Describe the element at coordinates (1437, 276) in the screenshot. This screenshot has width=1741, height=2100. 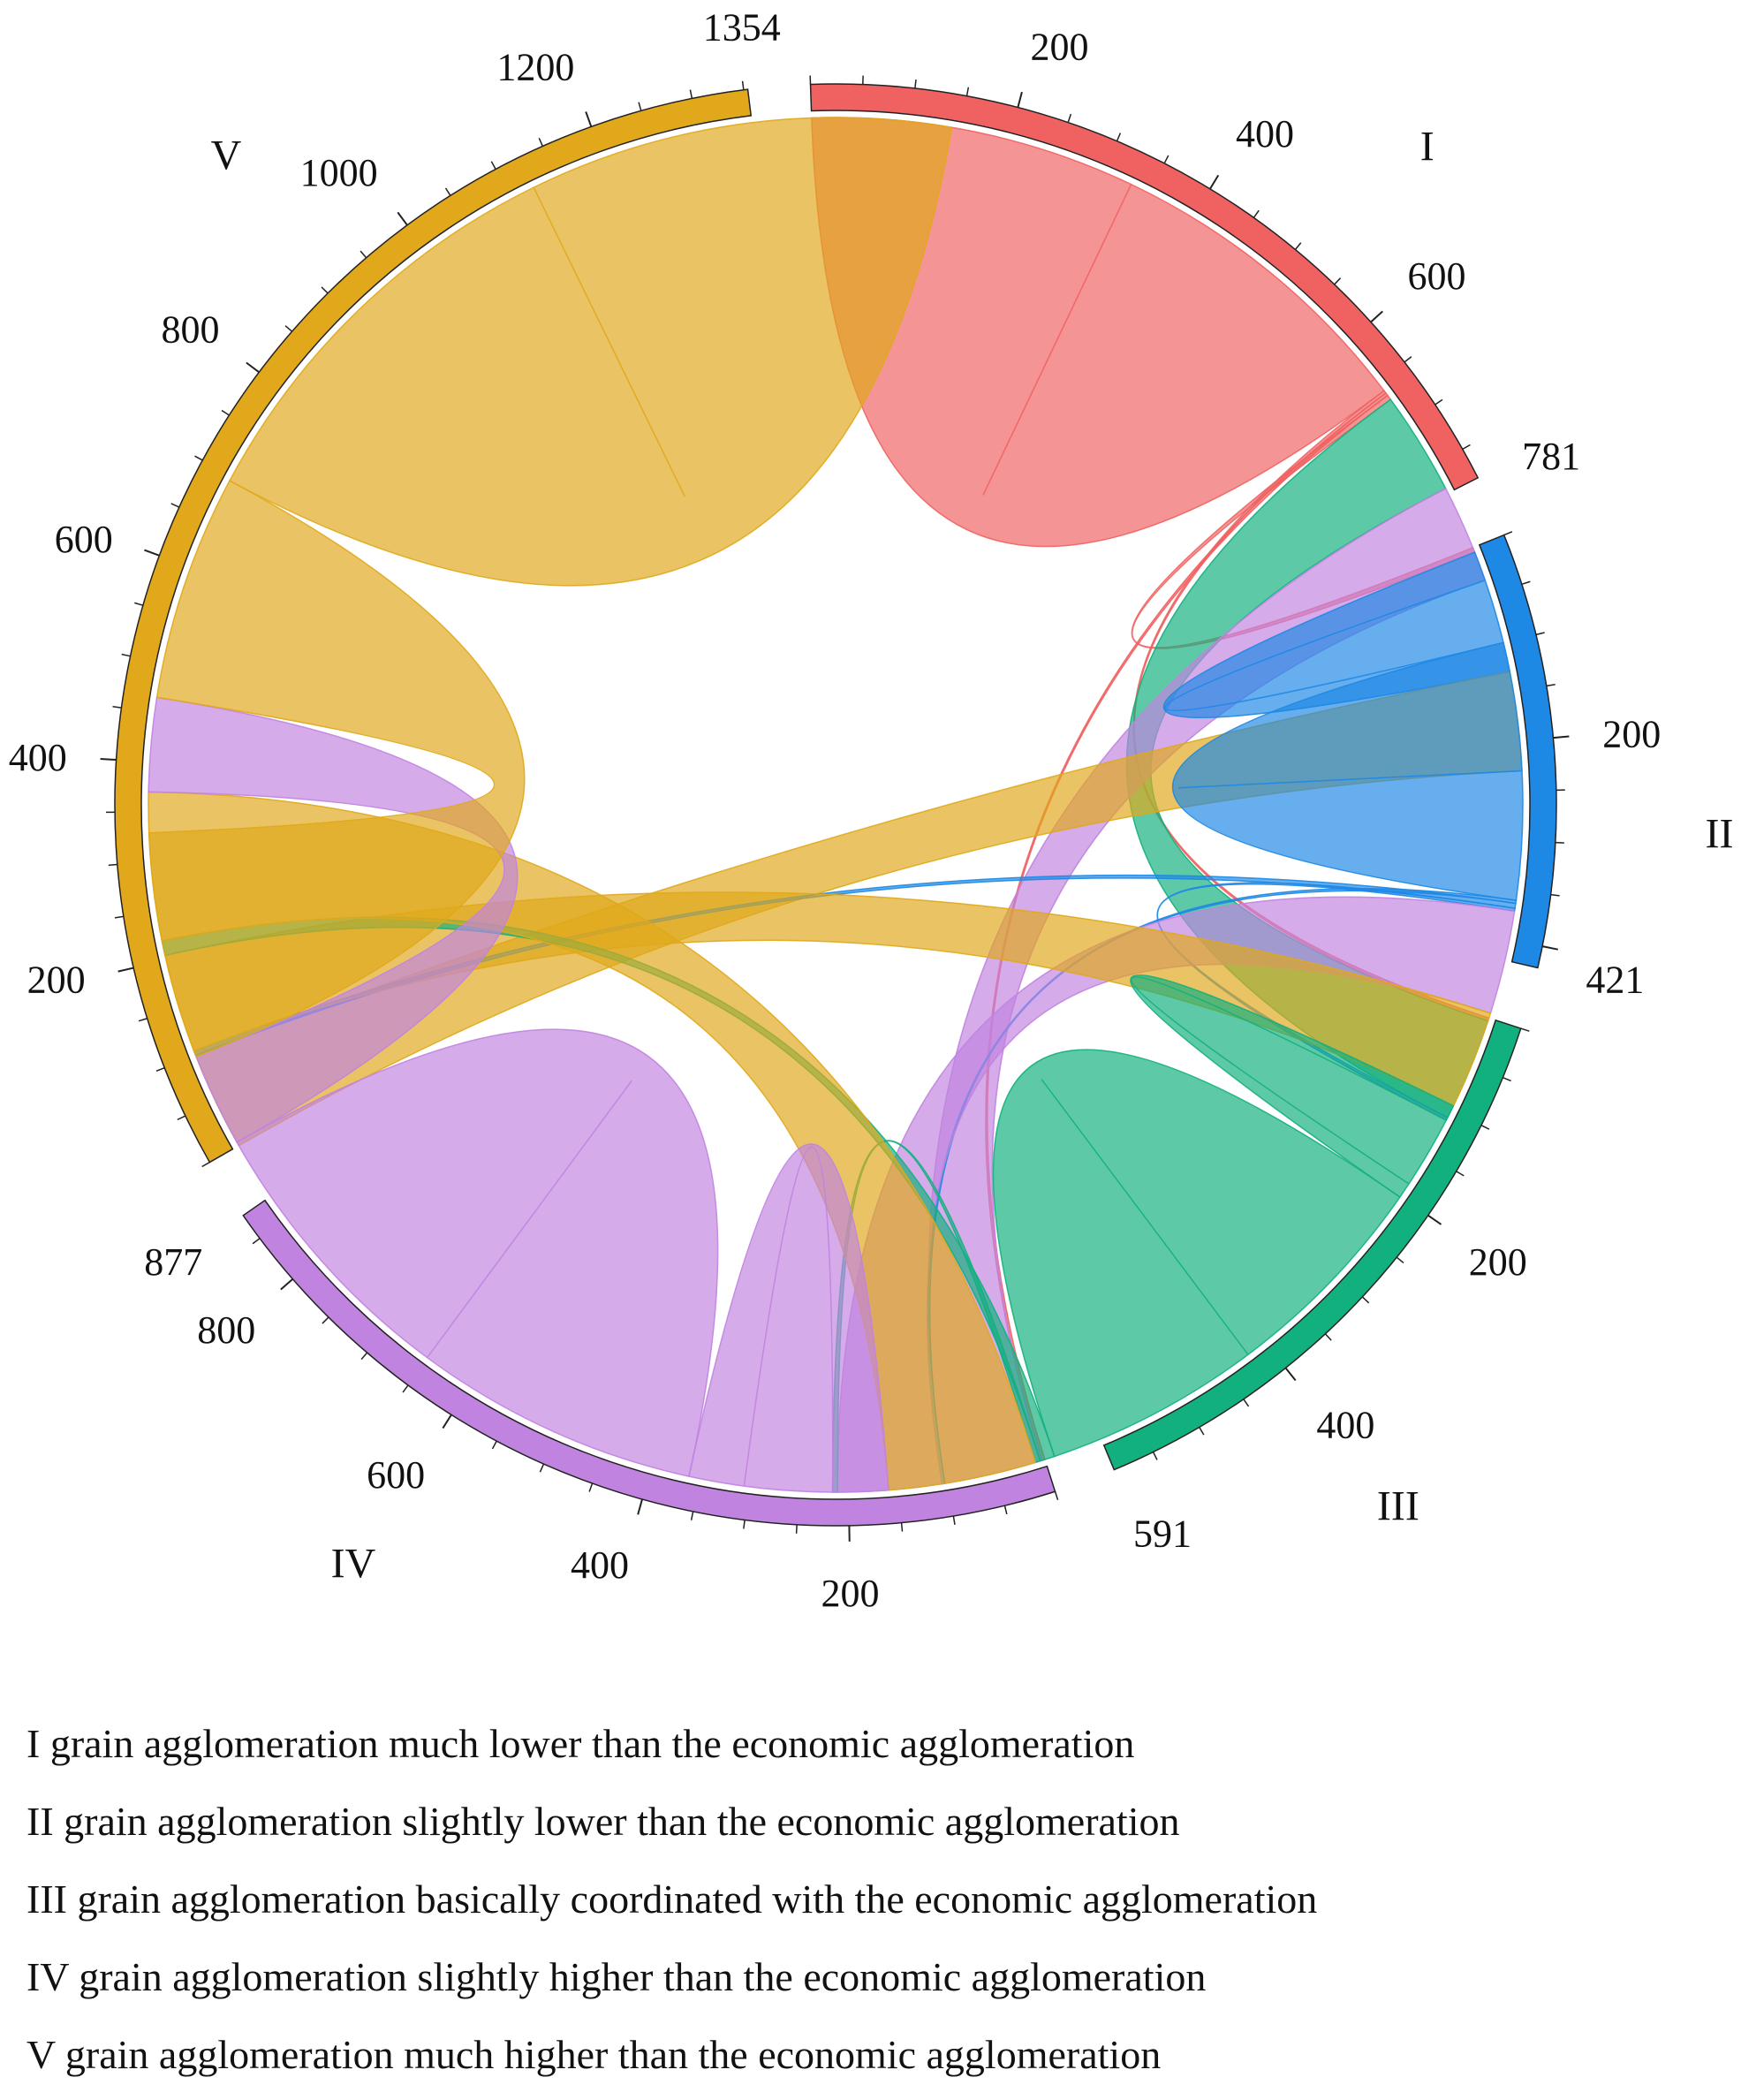
I see `tick-label-I-600: 600` at that location.